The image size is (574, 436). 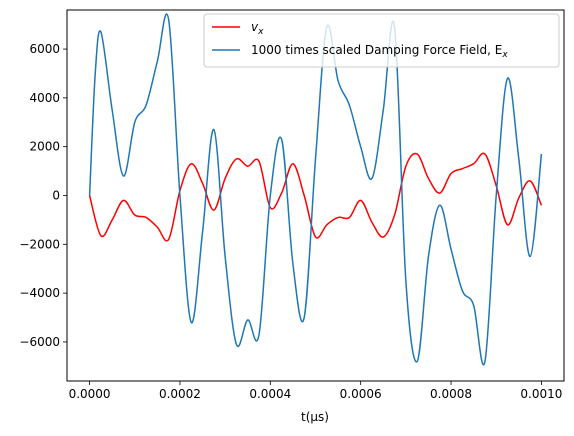 What do you see at coordinates (39, 244) in the screenshot?
I see `y-tick-label: −2000` at bounding box center [39, 244].